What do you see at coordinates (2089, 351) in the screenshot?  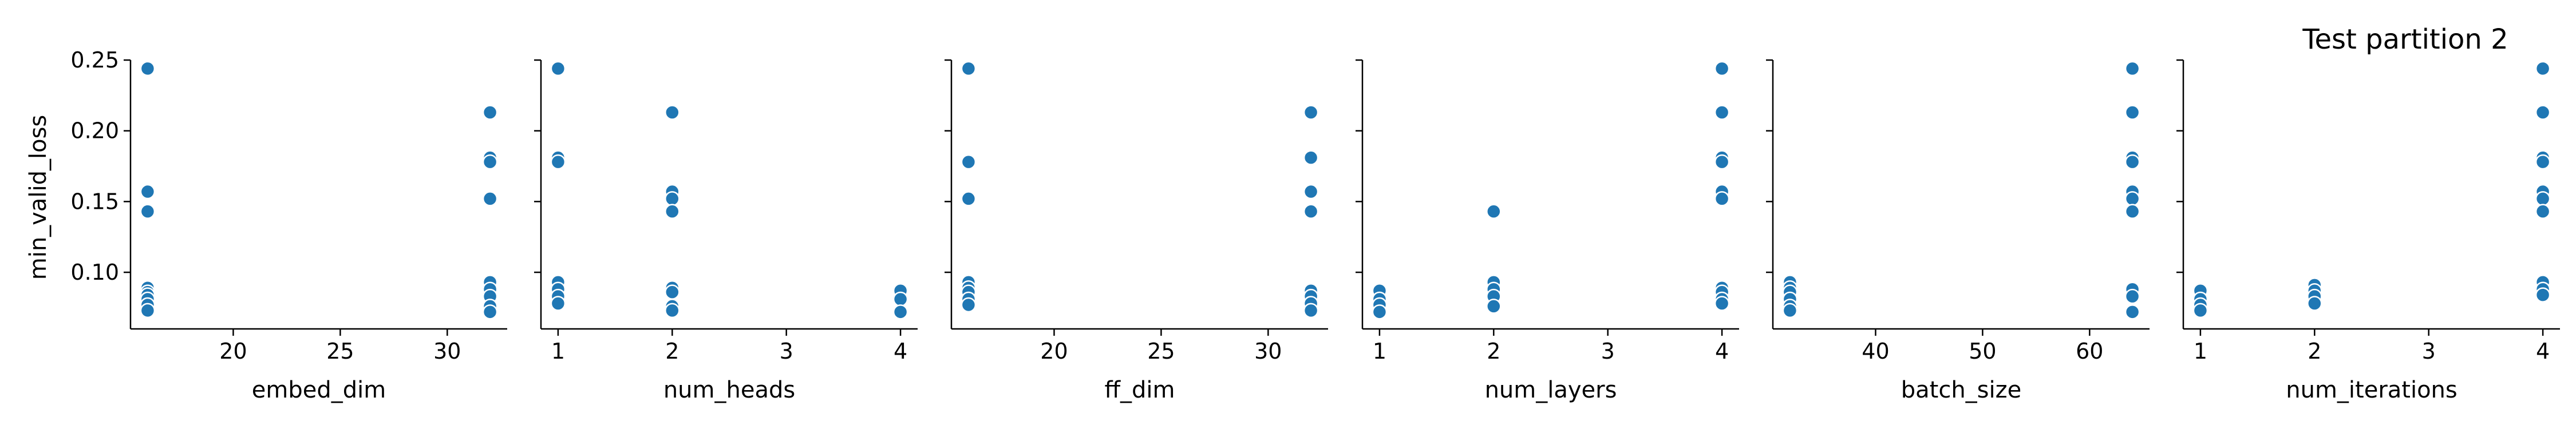 I see `x-tick-label: 60` at bounding box center [2089, 351].